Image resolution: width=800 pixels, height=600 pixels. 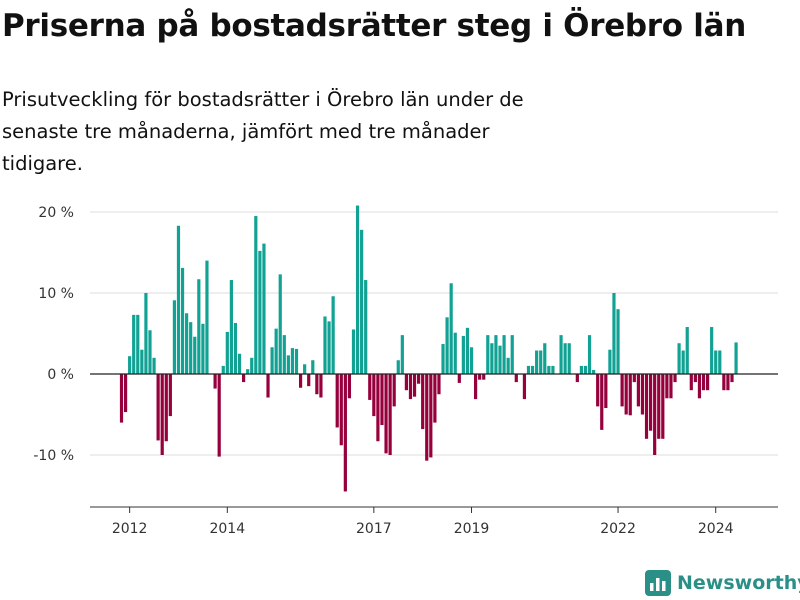 What do you see at coordinates (53, 456) in the screenshot?
I see `y-tick-label: -10 %` at bounding box center [53, 456].